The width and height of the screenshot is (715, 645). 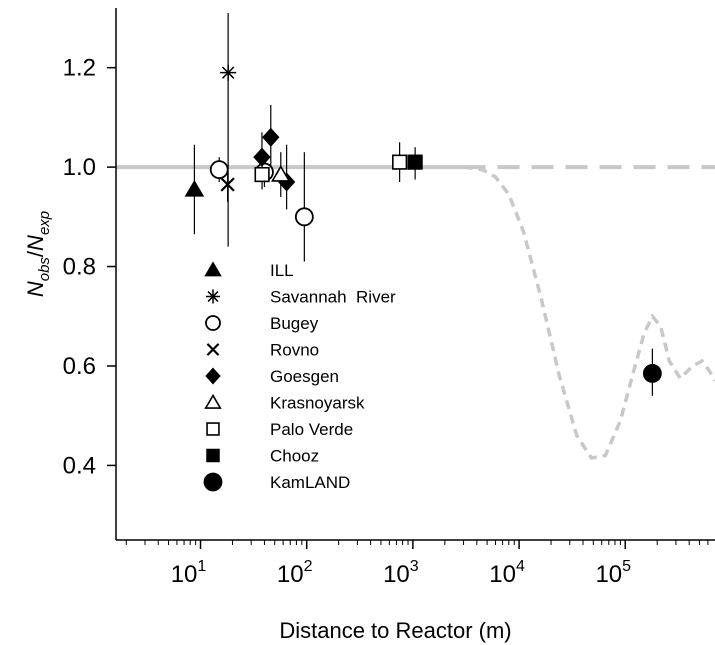 What do you see at coordinates (79, 267) in the screenshot?
I see `y-tick-label: 0.8` at bounding box center [79, 267].